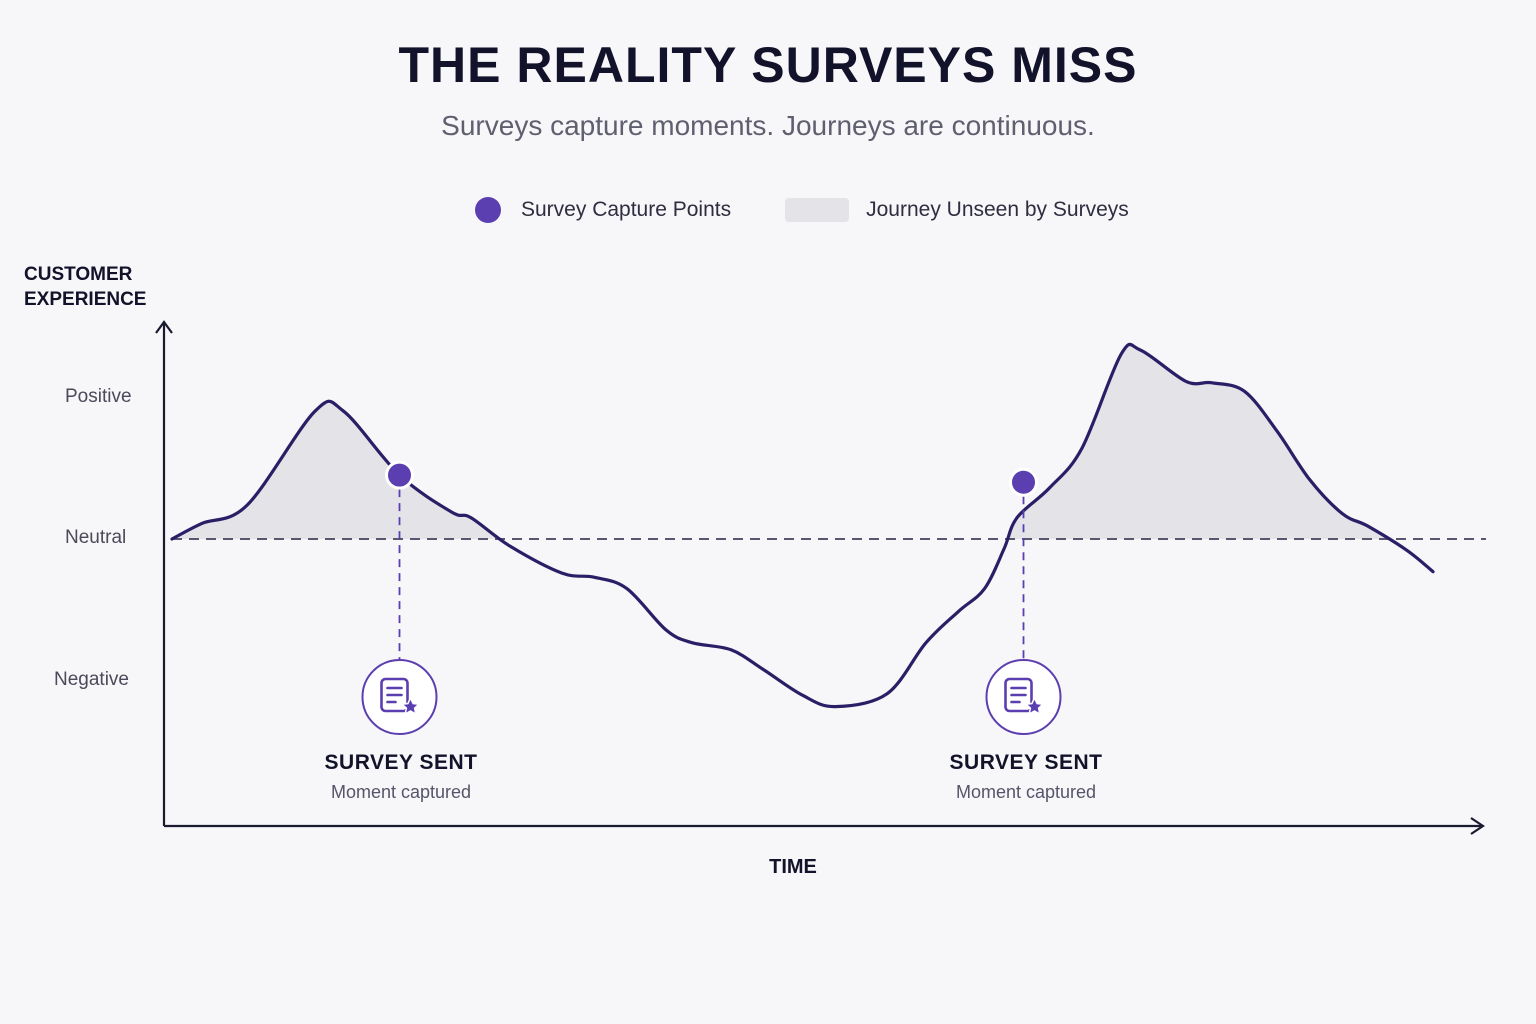 Image resolution: width=1536 pixels, height=1024 pixels. What do you see at coordinates (768, 65) in the screenshot?
I see `chart-title: THE REALITY SURVEYS MISS` at bounding box center [768, 65].